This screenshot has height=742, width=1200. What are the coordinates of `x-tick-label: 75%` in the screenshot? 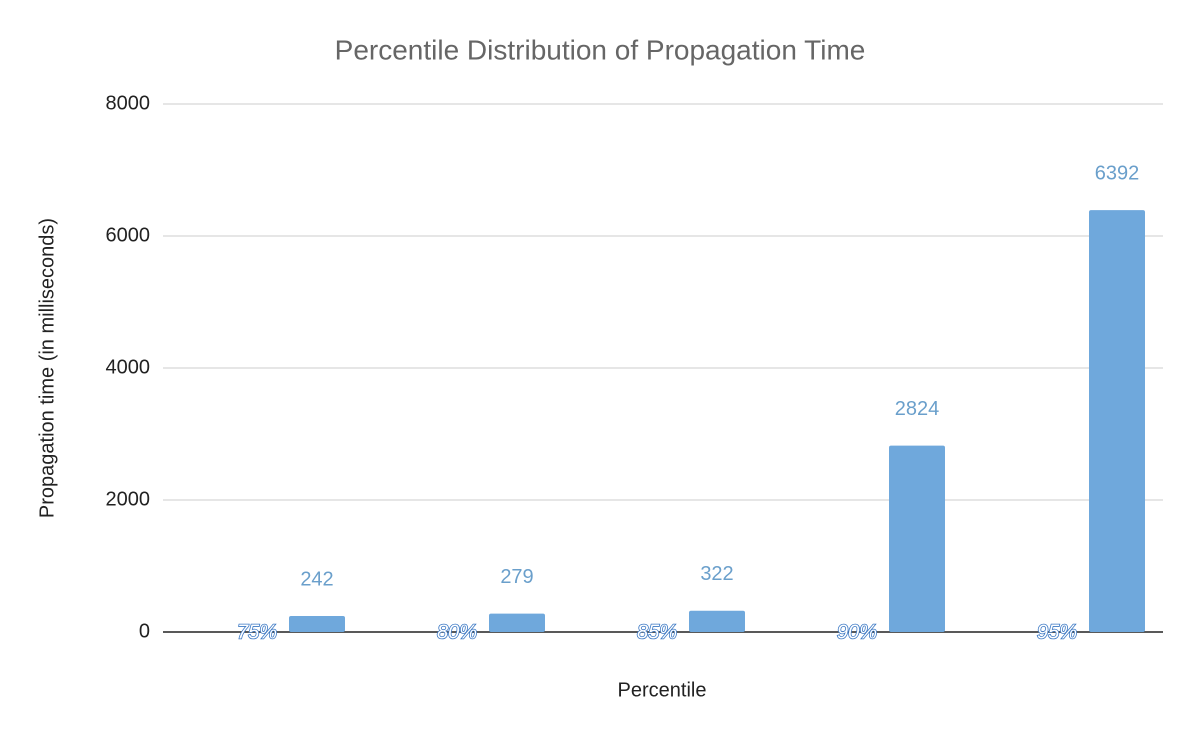 It's located at (257, 632).